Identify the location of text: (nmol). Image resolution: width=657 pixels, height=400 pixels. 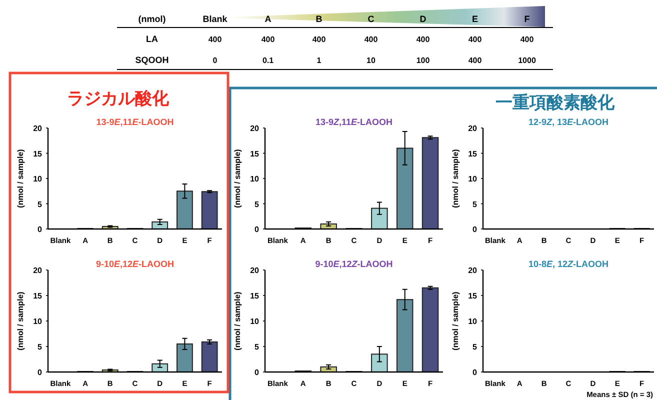
(152, 19).